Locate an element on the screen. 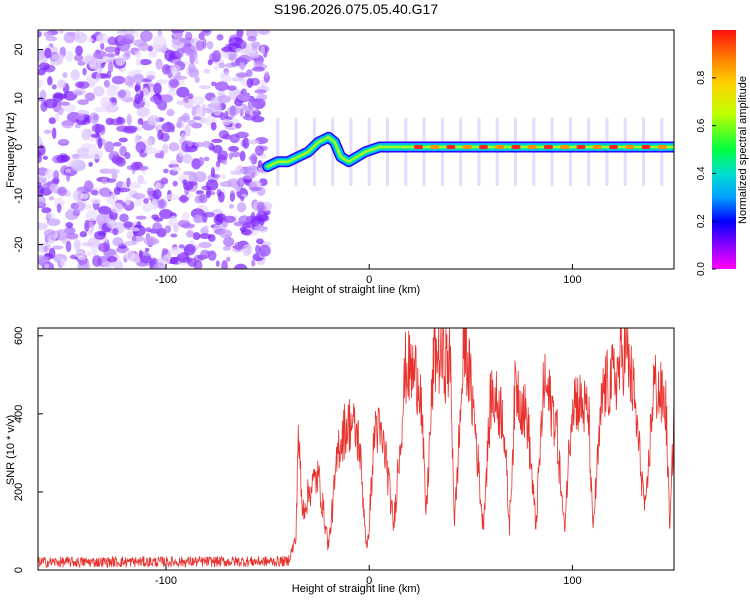  x-tick-label: -100 is located at coordinates (166, 280).